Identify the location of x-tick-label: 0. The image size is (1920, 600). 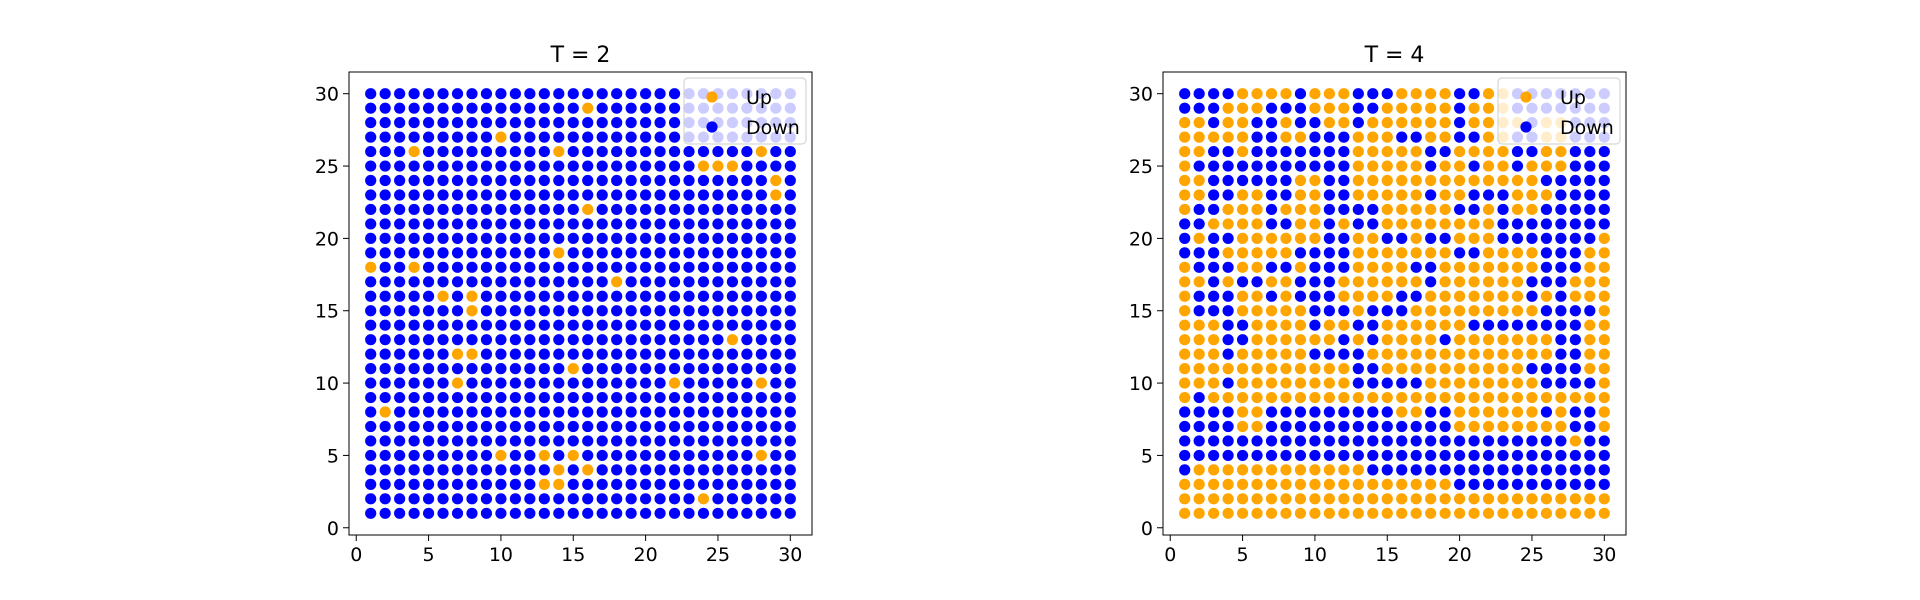
(1170, 555).